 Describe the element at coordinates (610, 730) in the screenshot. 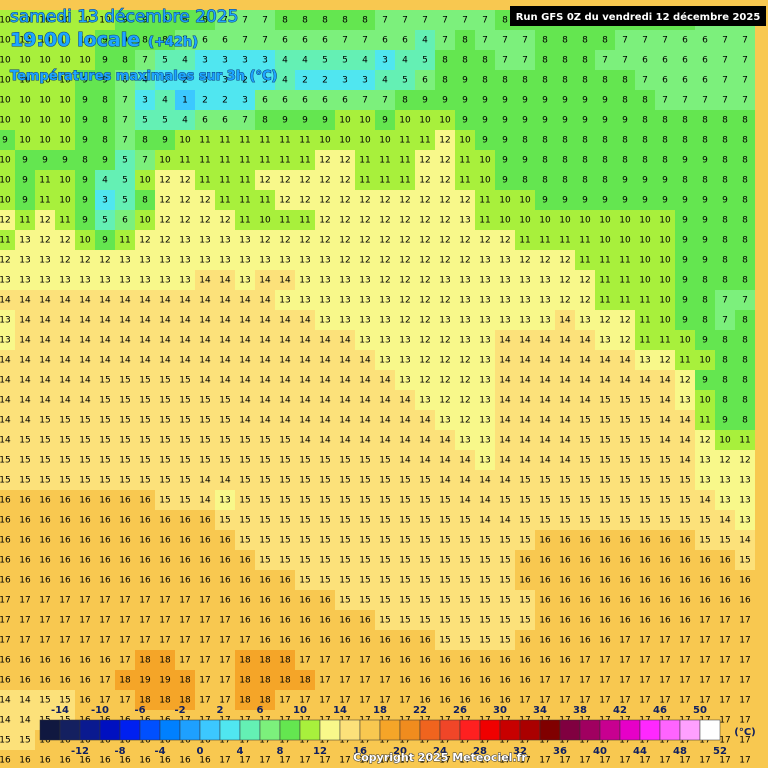

I see `legend-swatch` at that location.